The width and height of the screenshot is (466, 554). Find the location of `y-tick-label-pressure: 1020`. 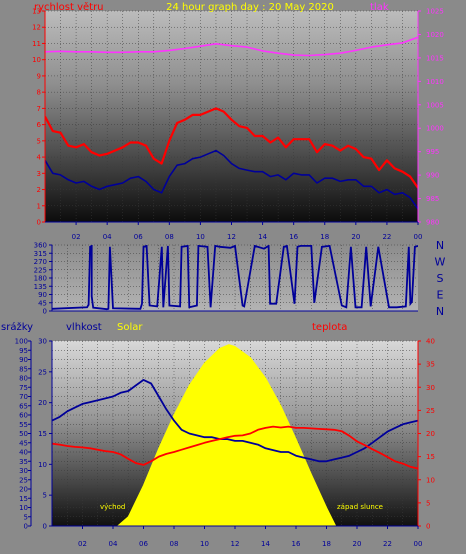

y-tick-label-pressure: 1020 is located at coordinates (435, 35).